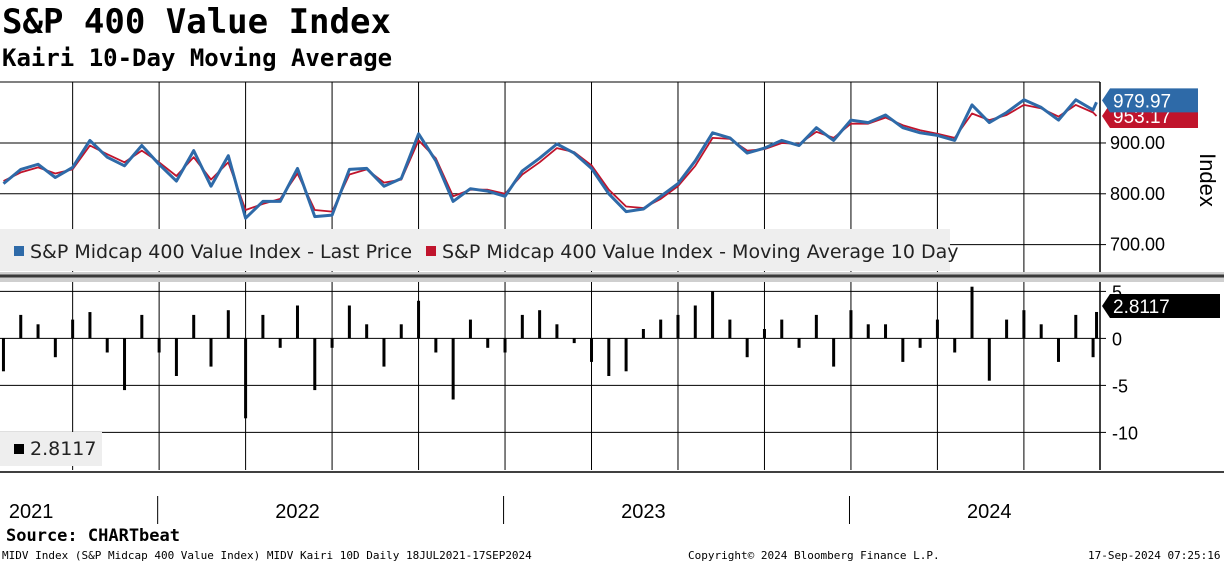 The image size is (1224, 566). What do you see at coordinates (989, 512) in the screenshot?
I see `x-year-label: 2024` at bounding box center [989, 512].